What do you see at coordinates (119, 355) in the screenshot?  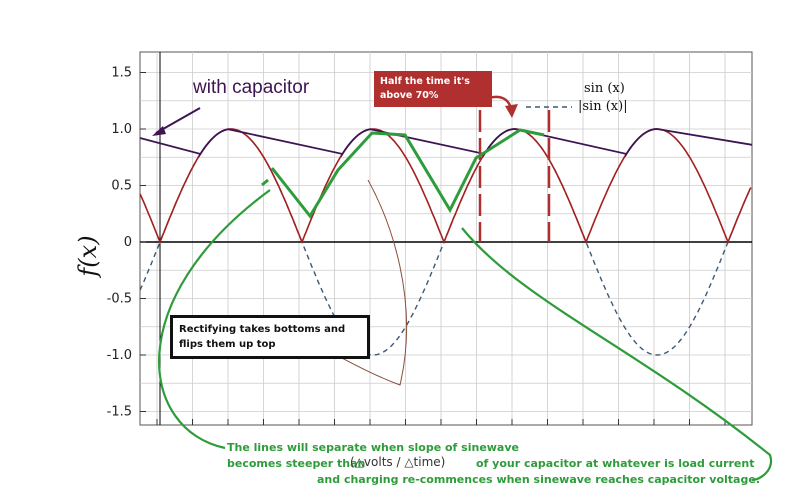 I see `y-tick-label: -1.0` at bounding box center [119, 355].